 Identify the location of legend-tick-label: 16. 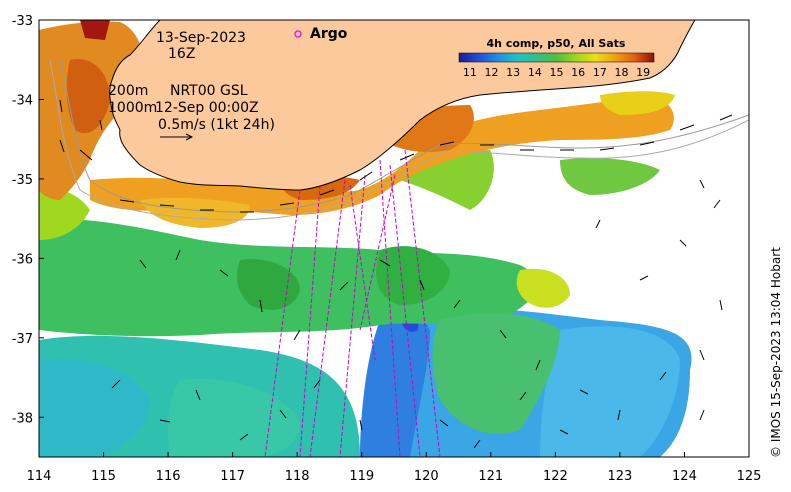
(578, 72).